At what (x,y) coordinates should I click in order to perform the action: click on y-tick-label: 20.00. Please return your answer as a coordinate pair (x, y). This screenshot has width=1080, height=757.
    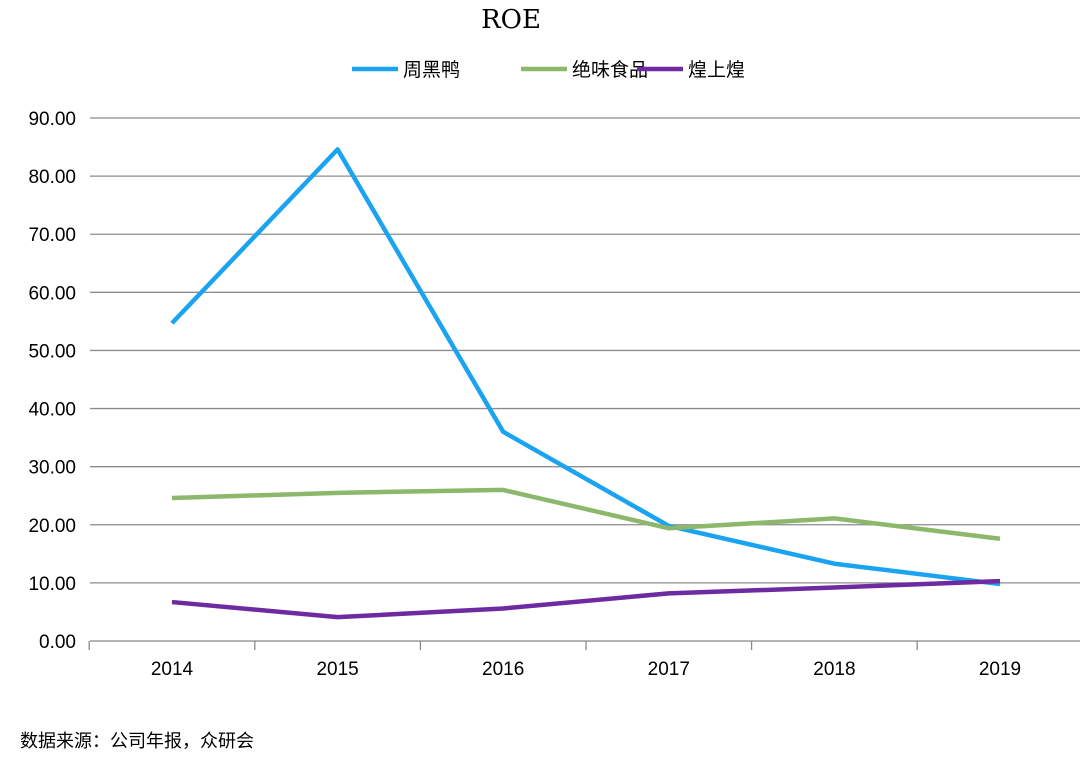
    Looking at the image, I should click on (52, 526).